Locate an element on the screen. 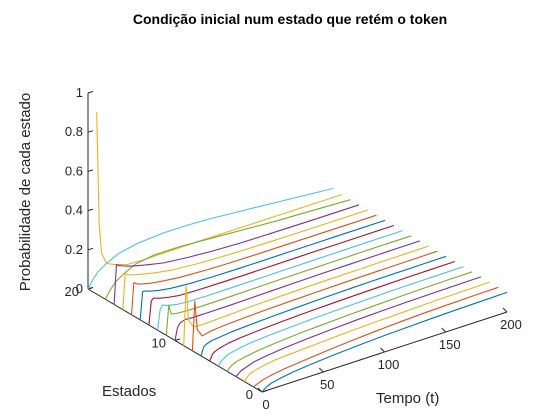  z-tick-label: 1 is located at coordinates (79, 92).